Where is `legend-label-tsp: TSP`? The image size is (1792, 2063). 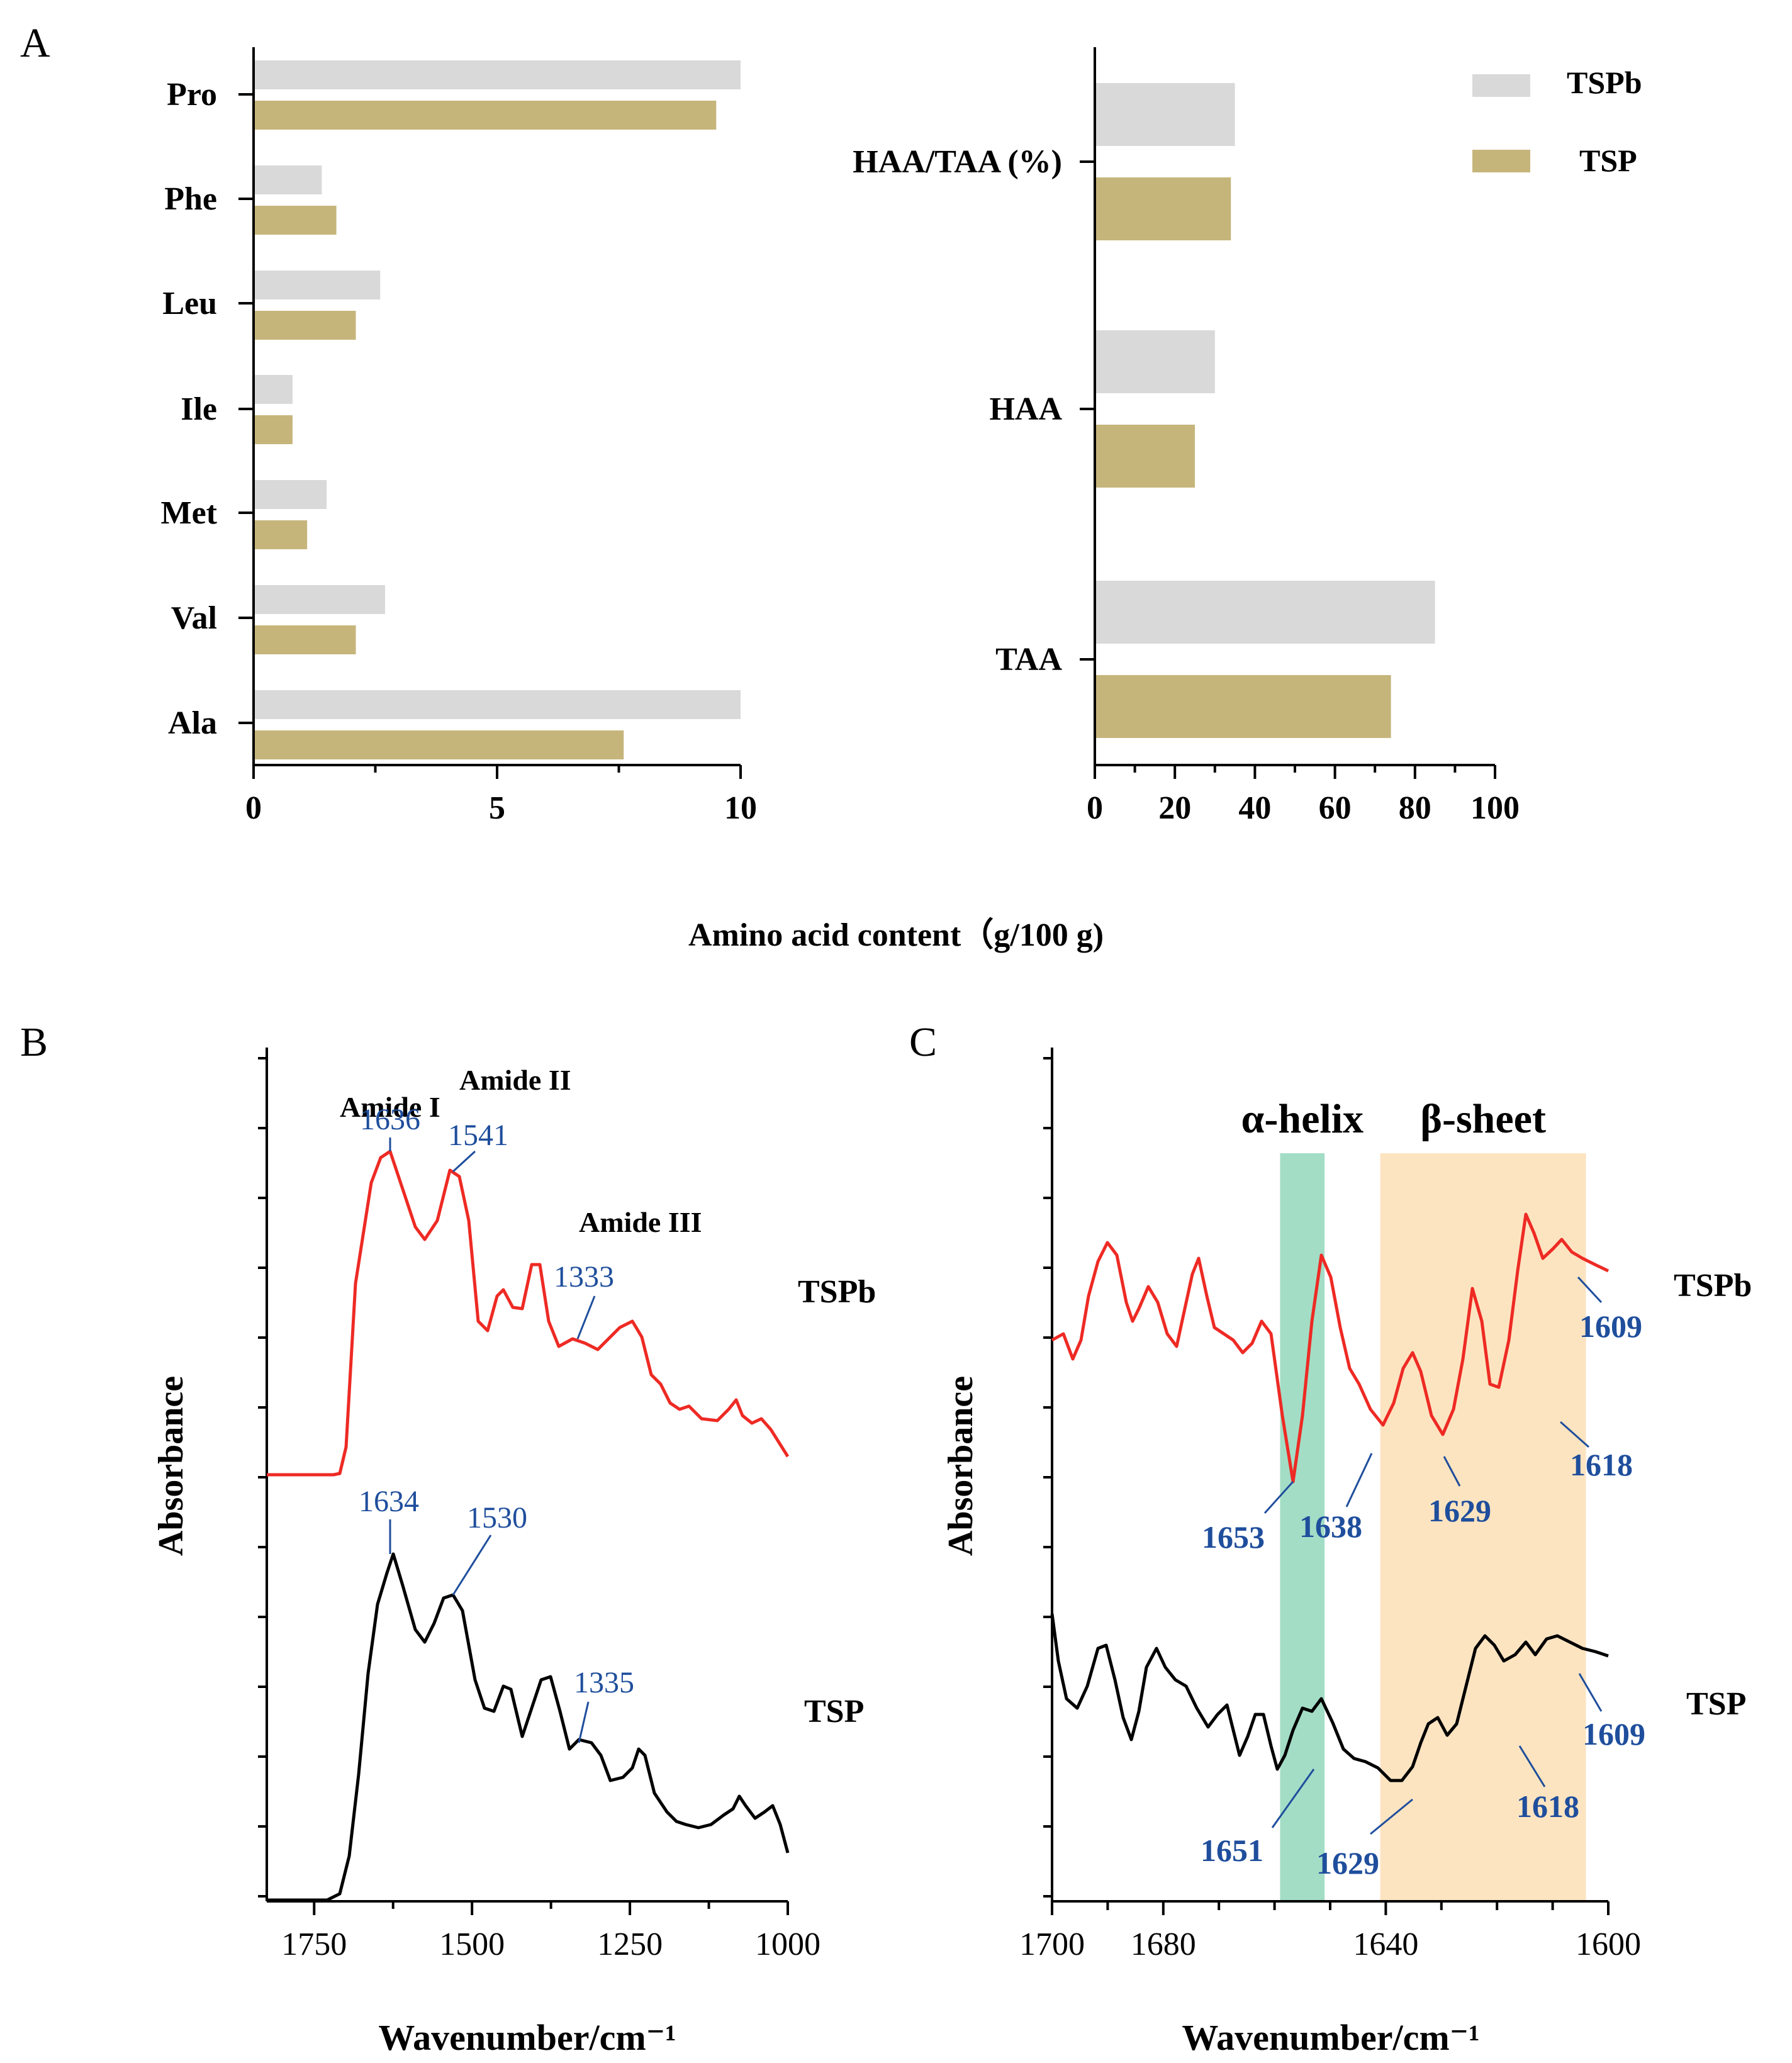
legend-label-tsp: TSP is located at coordinates (1608, 160).